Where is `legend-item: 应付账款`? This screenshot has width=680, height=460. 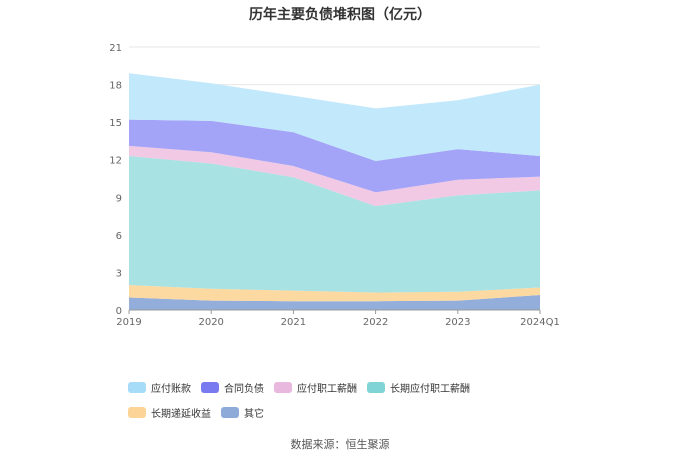 legend-item: 应付账款 is located at coordinates (159, 387).